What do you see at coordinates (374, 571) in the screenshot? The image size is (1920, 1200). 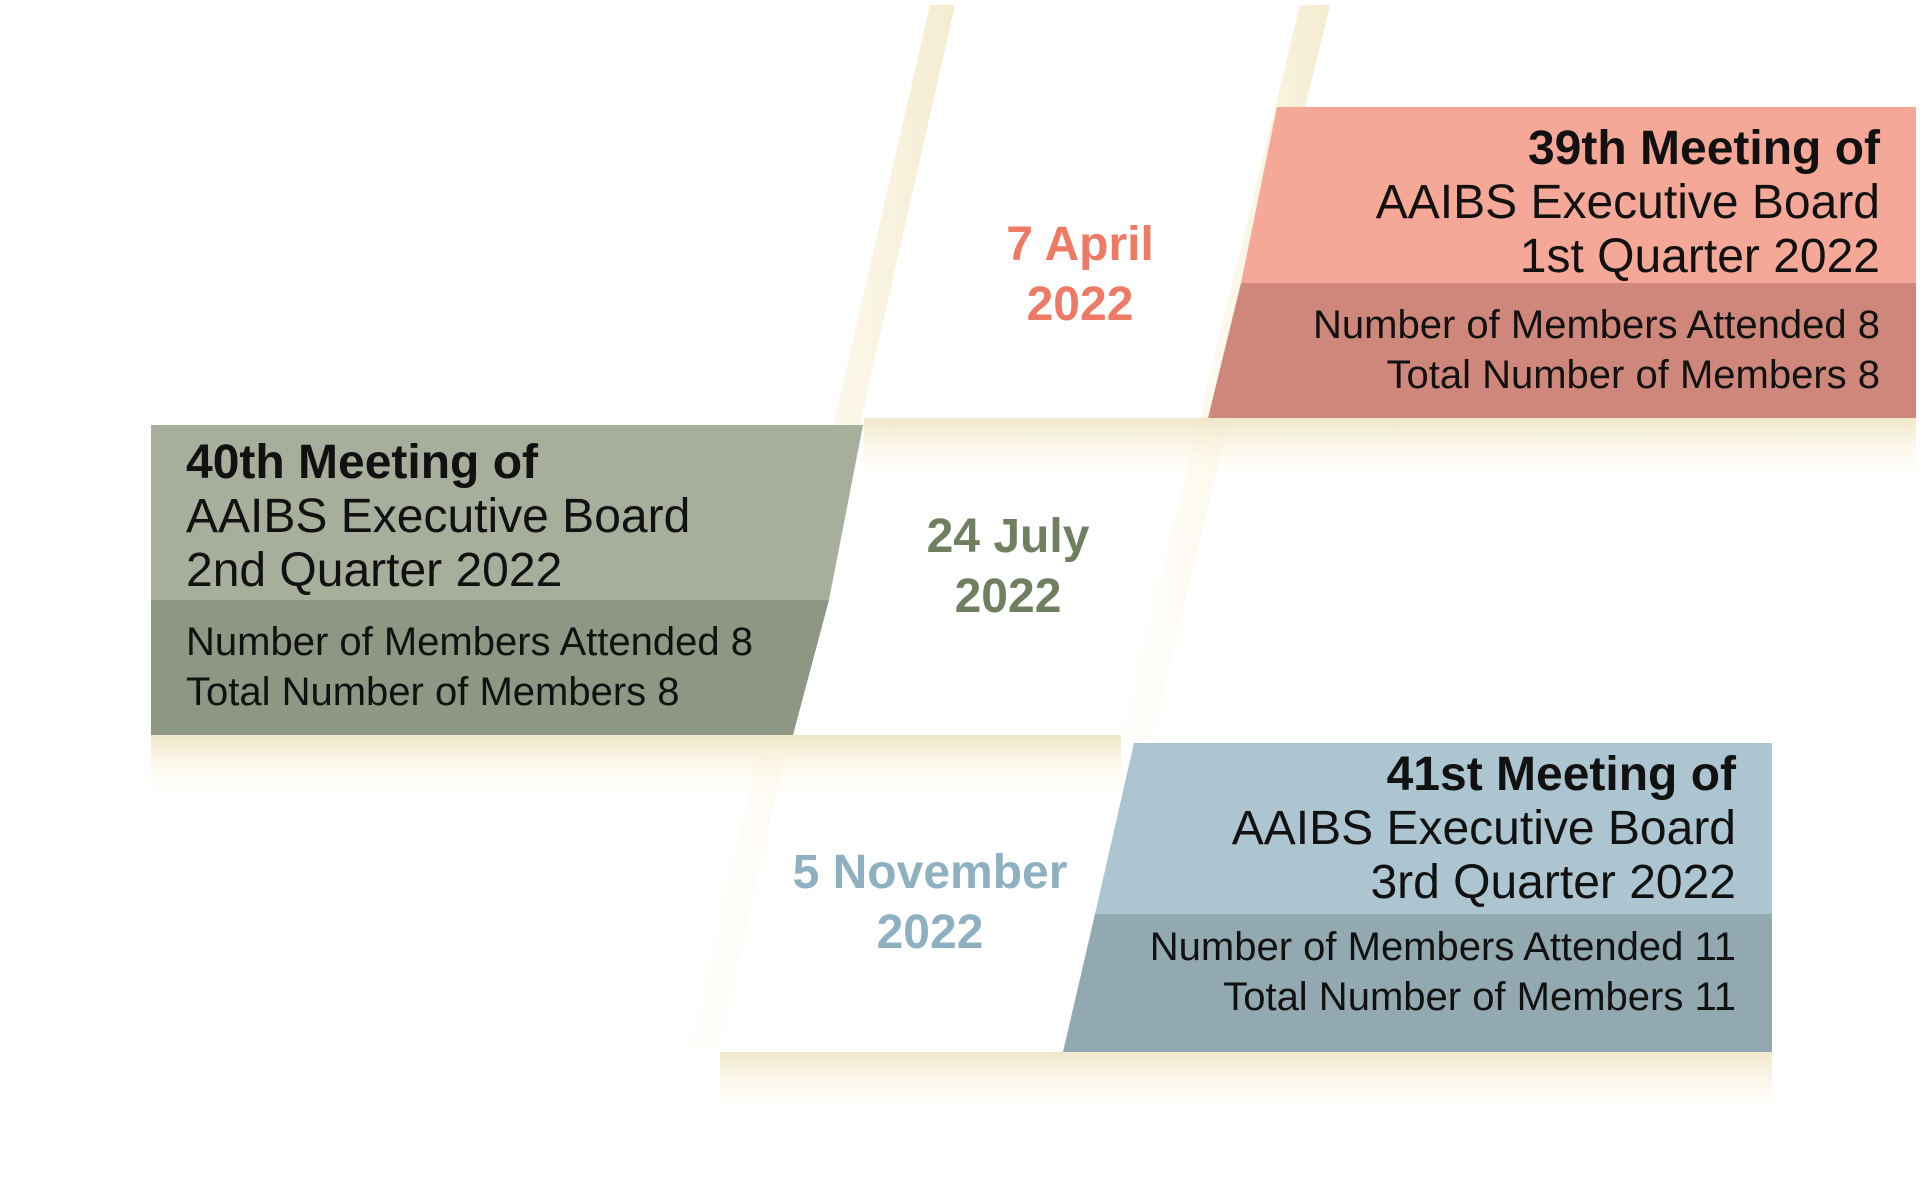 I see `quarter-label: 2nd Quarter 2022` at bounding box center [374, 571].